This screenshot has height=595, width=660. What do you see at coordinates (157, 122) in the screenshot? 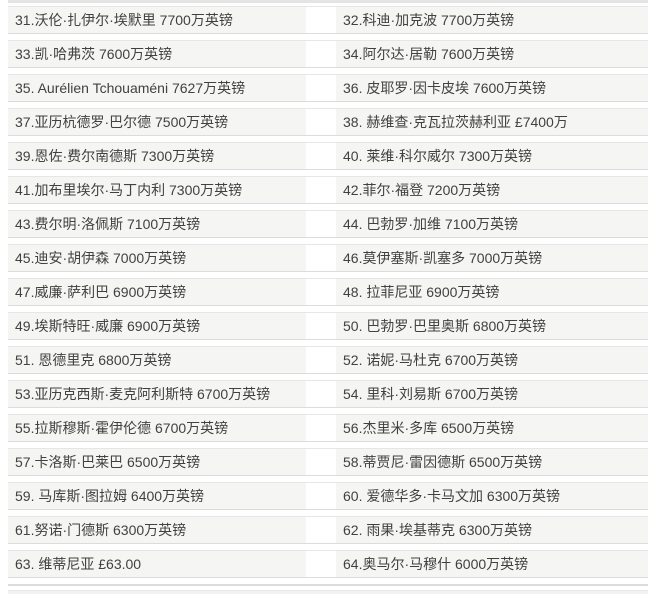
I see `player-entry: 37.亚历杭德罗·巴尔德 7500万英镑` at bounding box center [157, 122].